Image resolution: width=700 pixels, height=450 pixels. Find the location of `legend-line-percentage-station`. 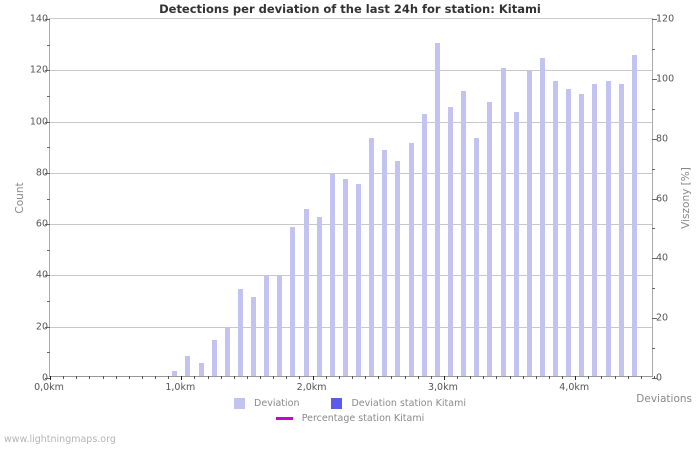

legend-line-percentage-station is located at coordinates (284, 418).